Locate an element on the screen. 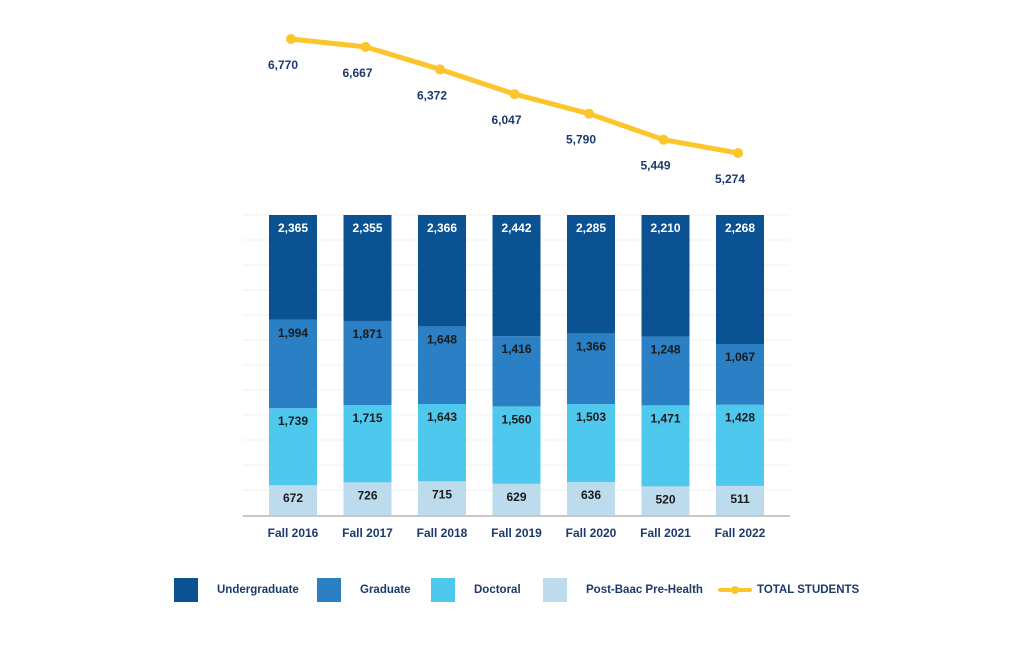 The image size is (1024, 646). bar-post-baac-pre-health-fall-2021 is located at coordinates (665, 500).